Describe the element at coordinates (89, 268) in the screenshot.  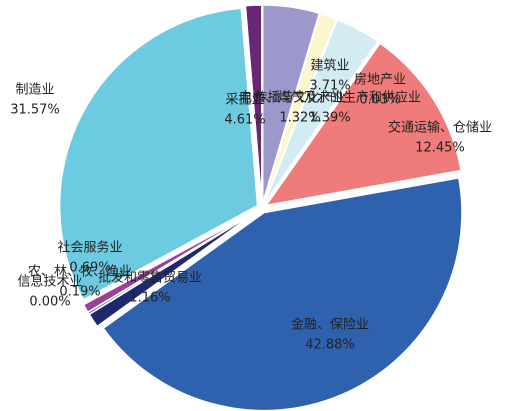
I see `slice-value-label: 0.69%` at that location.